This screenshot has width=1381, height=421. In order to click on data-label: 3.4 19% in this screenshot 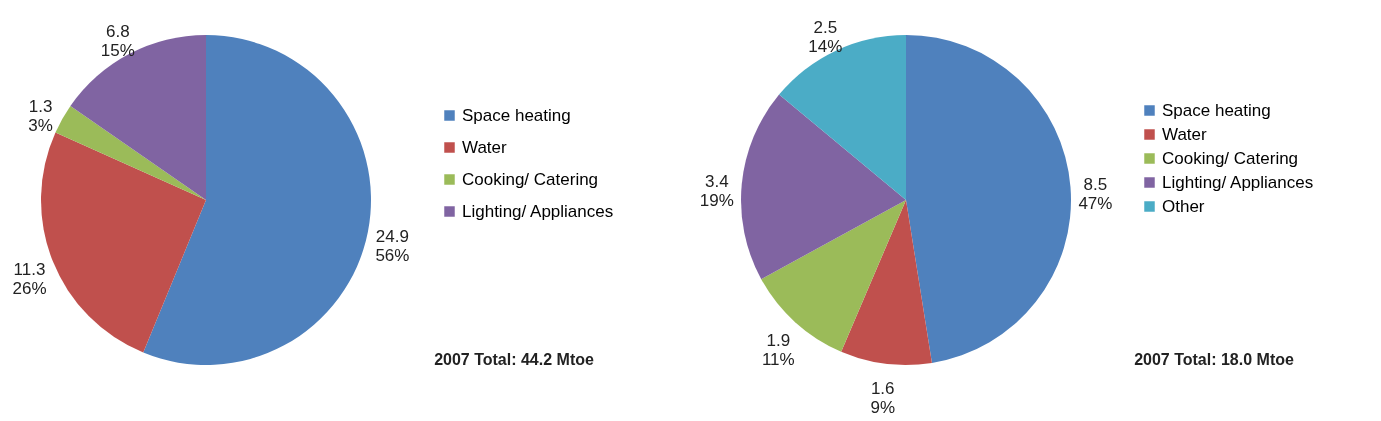, I will do `click(716, 190)`.